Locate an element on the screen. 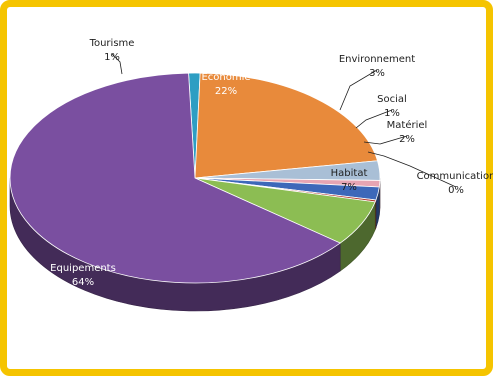 The image size is (493, 376). slice-label-environnement: Environnement is located at coordinates (377, 59).